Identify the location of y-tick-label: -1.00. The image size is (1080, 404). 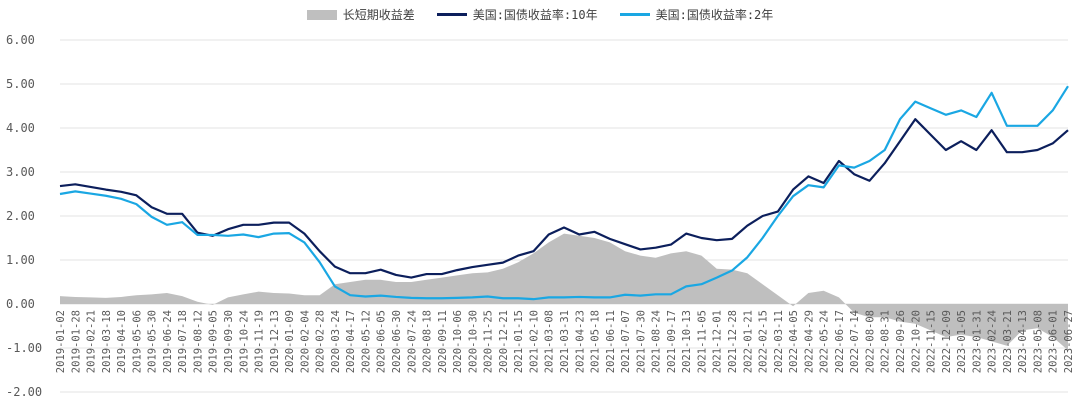
(24, 348).